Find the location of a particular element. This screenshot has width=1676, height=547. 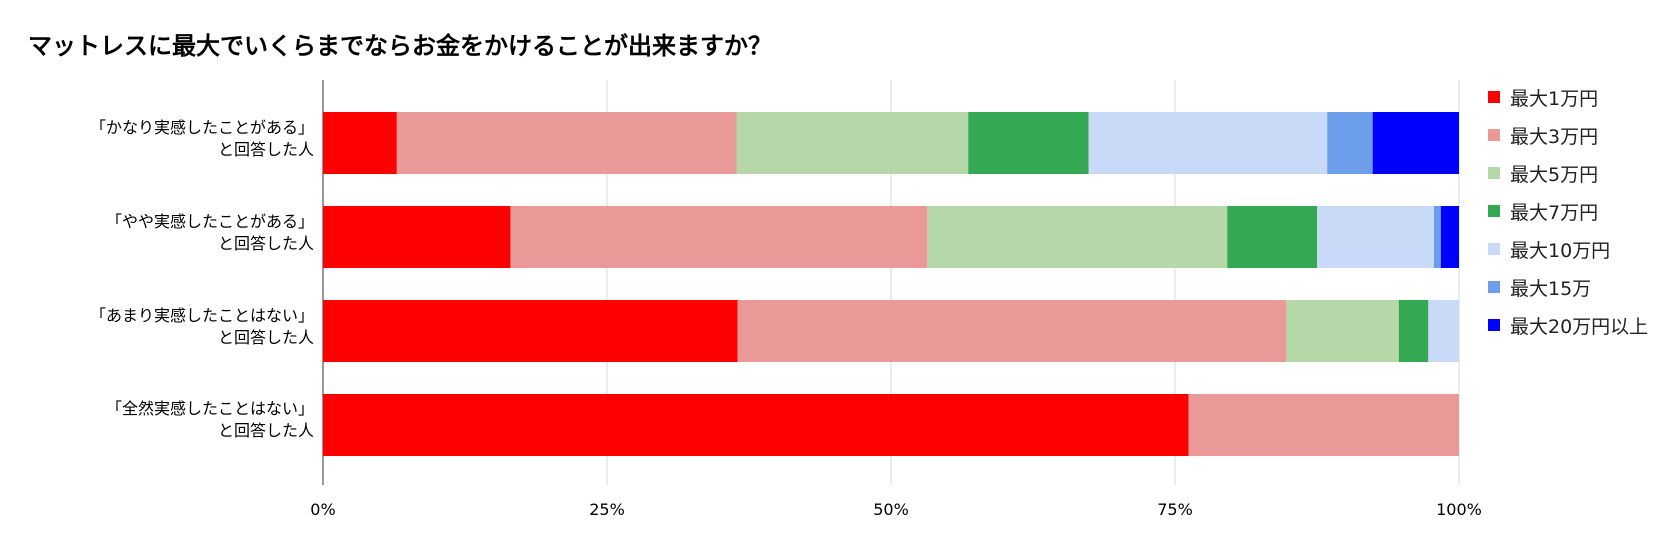

legend-item: 最大3万円 is located at coordinates (1568, 135).